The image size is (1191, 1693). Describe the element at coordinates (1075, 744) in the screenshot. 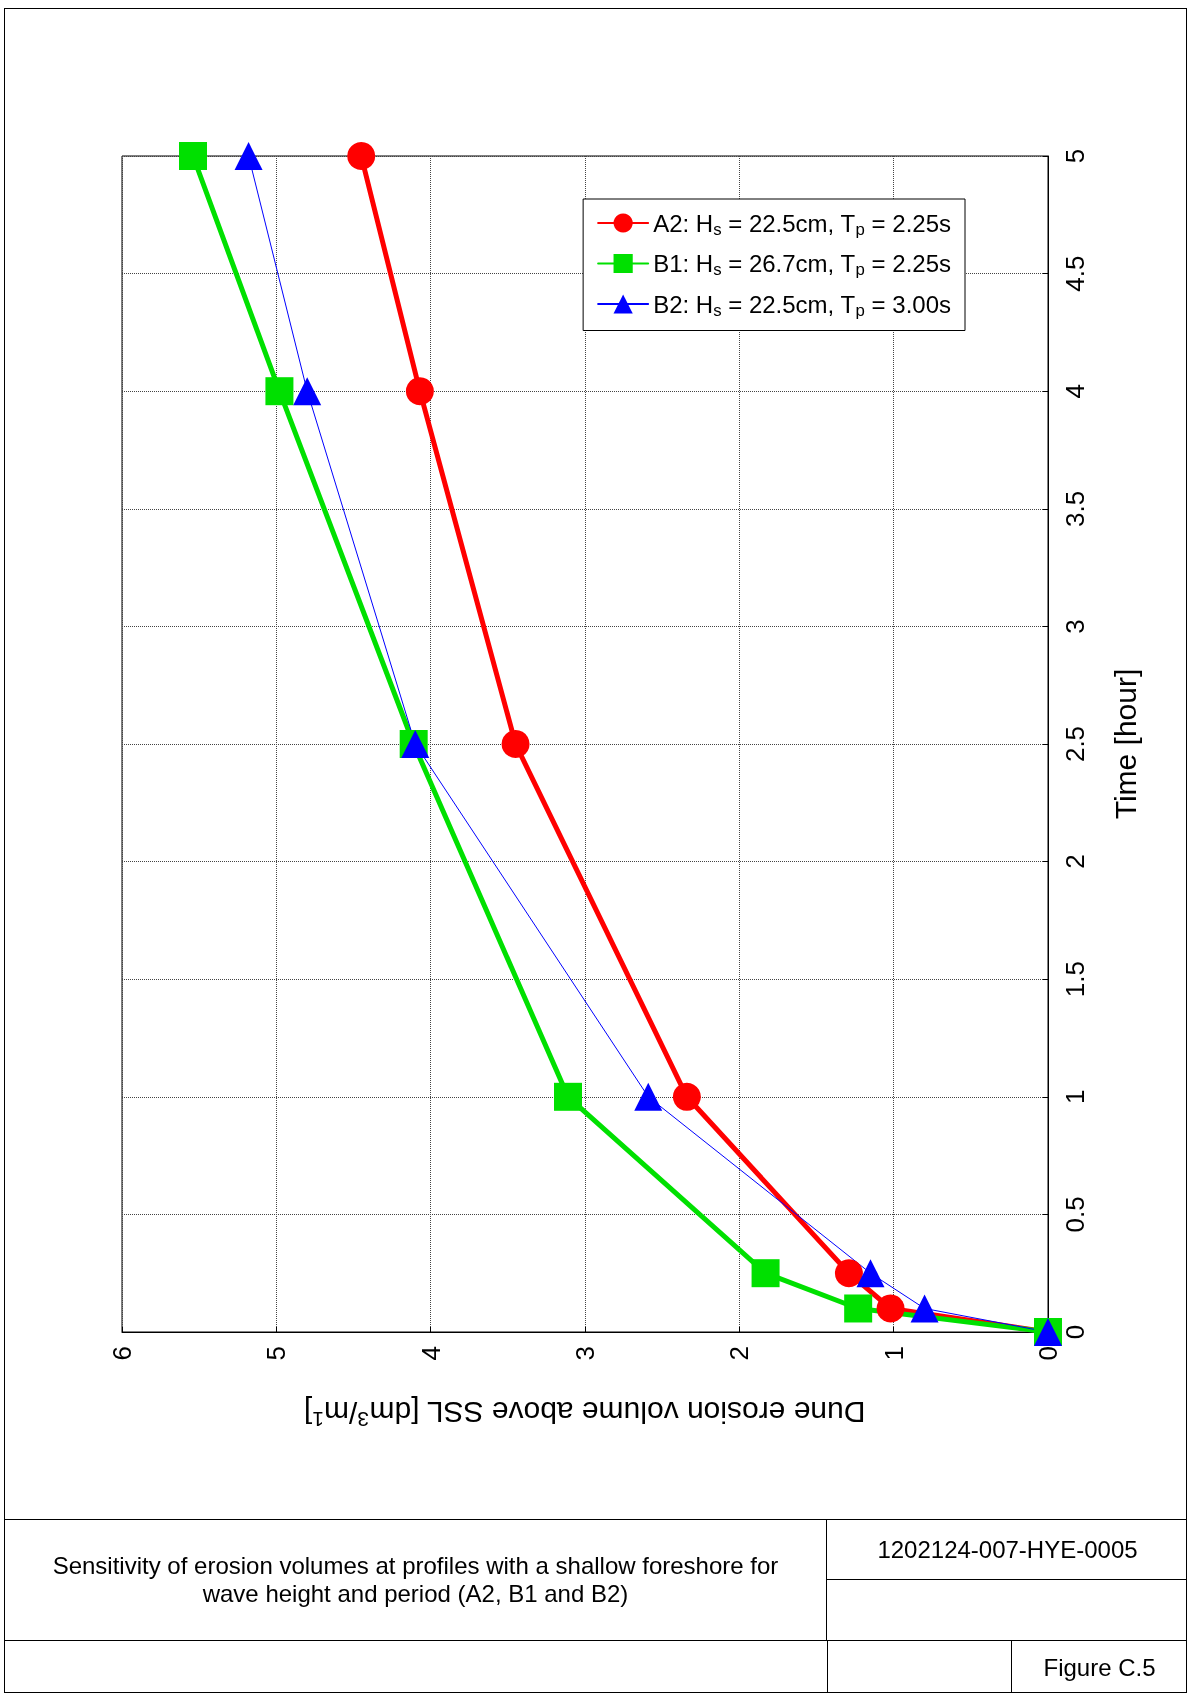

I see `y-tick-label: 2.5` at that location.